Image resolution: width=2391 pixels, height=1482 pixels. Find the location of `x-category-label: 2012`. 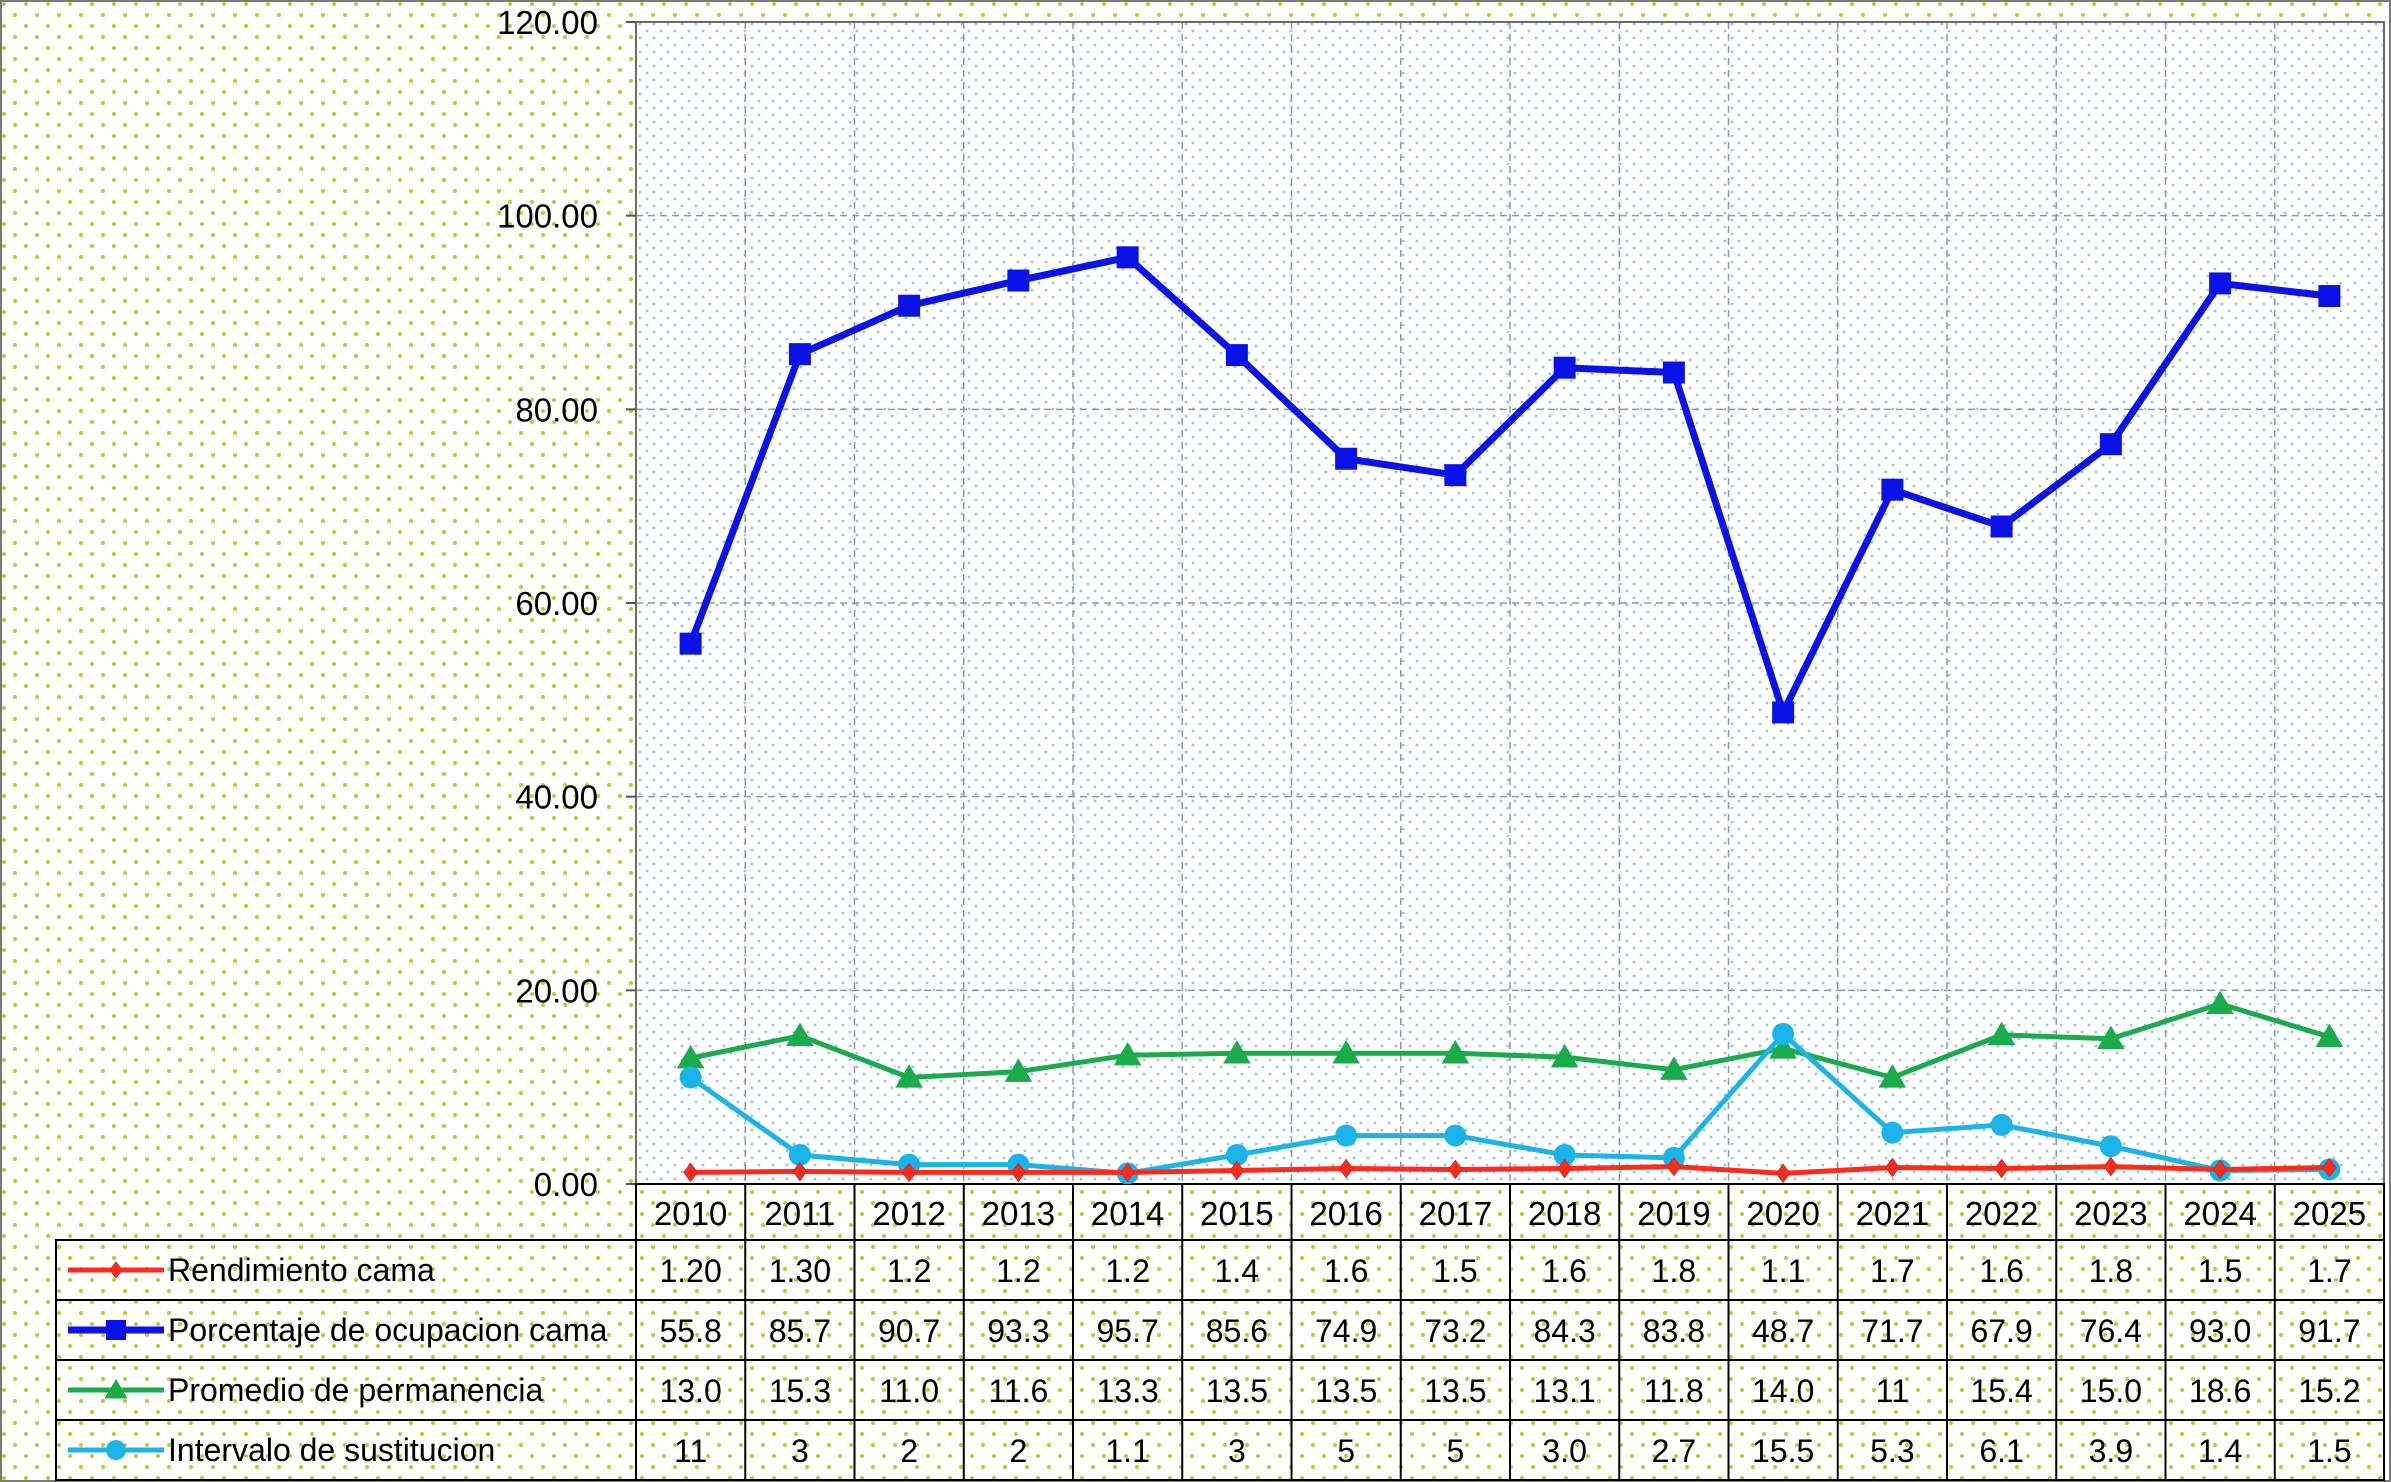

x-category-label: 2012 is located at coordinates (908, 1213).